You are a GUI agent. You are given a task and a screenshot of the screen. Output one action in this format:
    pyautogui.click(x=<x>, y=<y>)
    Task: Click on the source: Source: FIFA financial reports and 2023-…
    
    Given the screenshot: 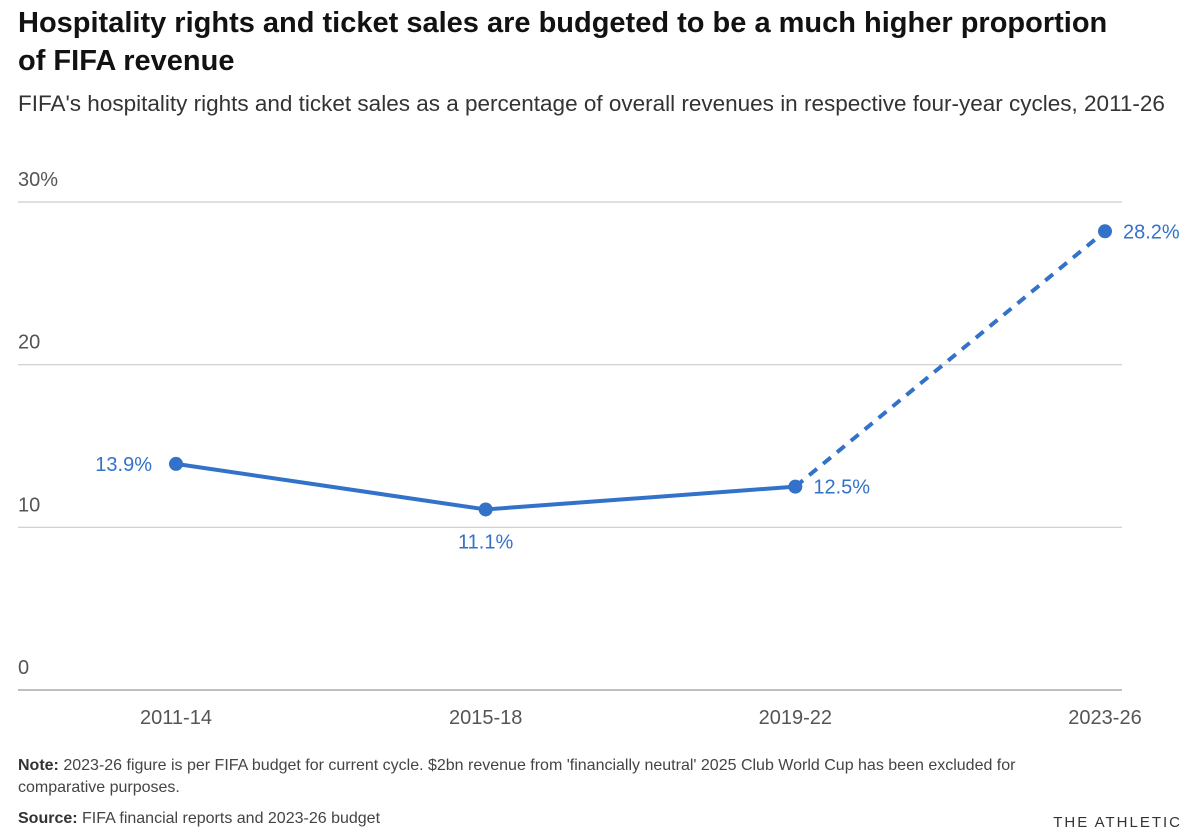 What is the action you would take?
    pyautogui.click(x=199, y=819)
    